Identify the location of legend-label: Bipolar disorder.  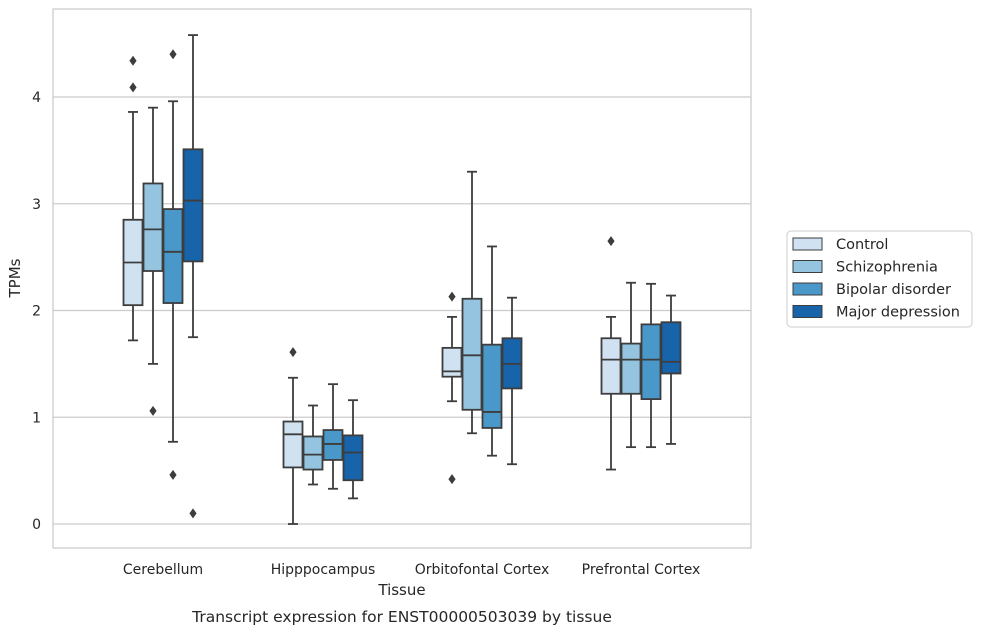
(893, 290).